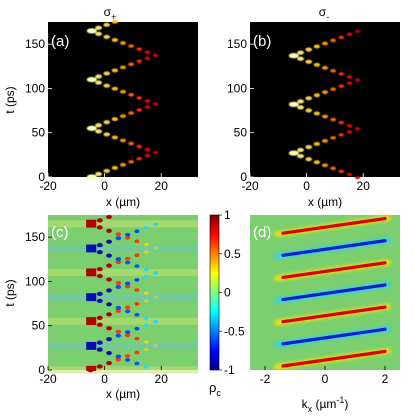  What do you see at coordinates (110, 13) in the screenshot?
I see `panel-a-title: σ+` at bounding box center [110, 13].